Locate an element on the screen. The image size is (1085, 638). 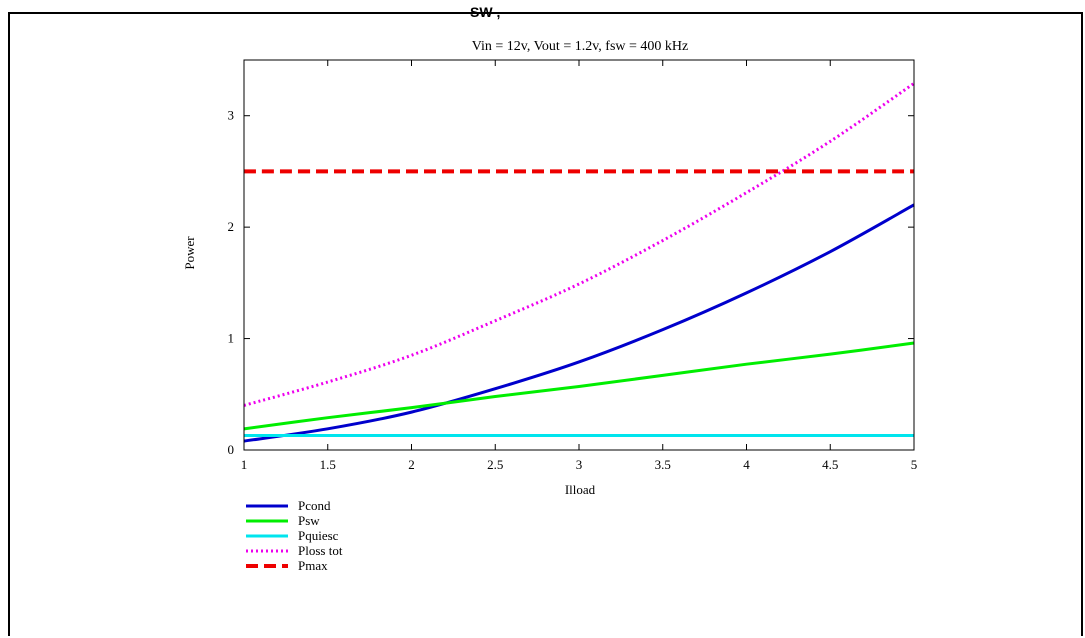
x-tick-label: 2.5 is located at coordinates (495, 464).